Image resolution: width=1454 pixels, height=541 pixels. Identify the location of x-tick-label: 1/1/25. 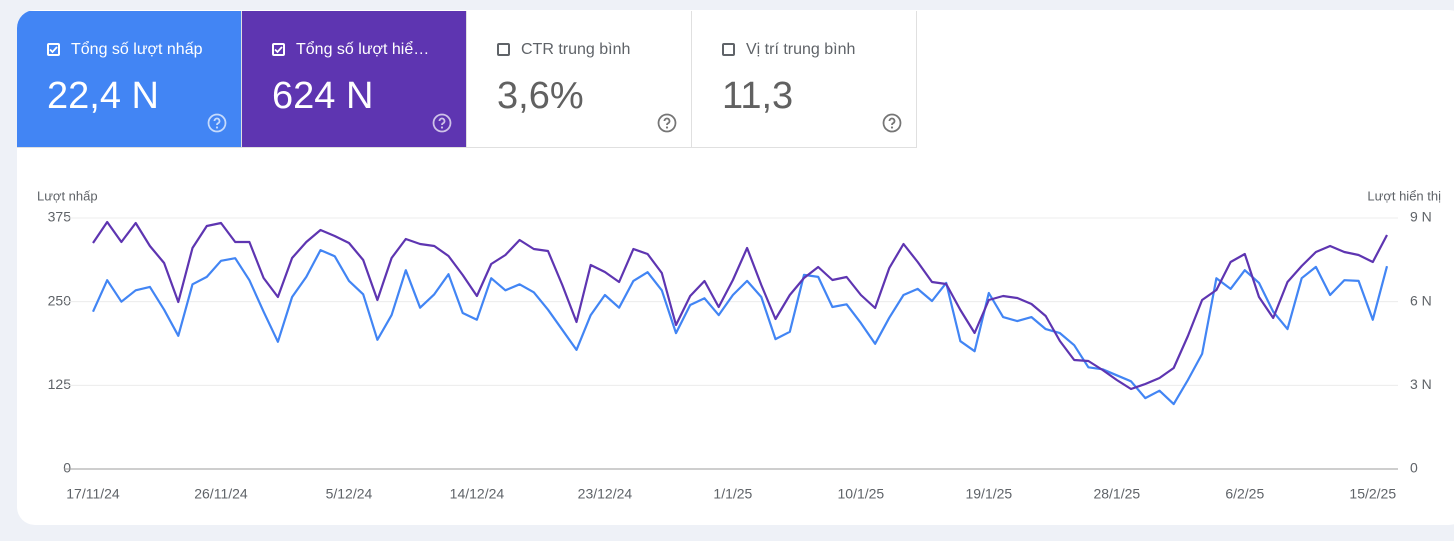
(732, 494).